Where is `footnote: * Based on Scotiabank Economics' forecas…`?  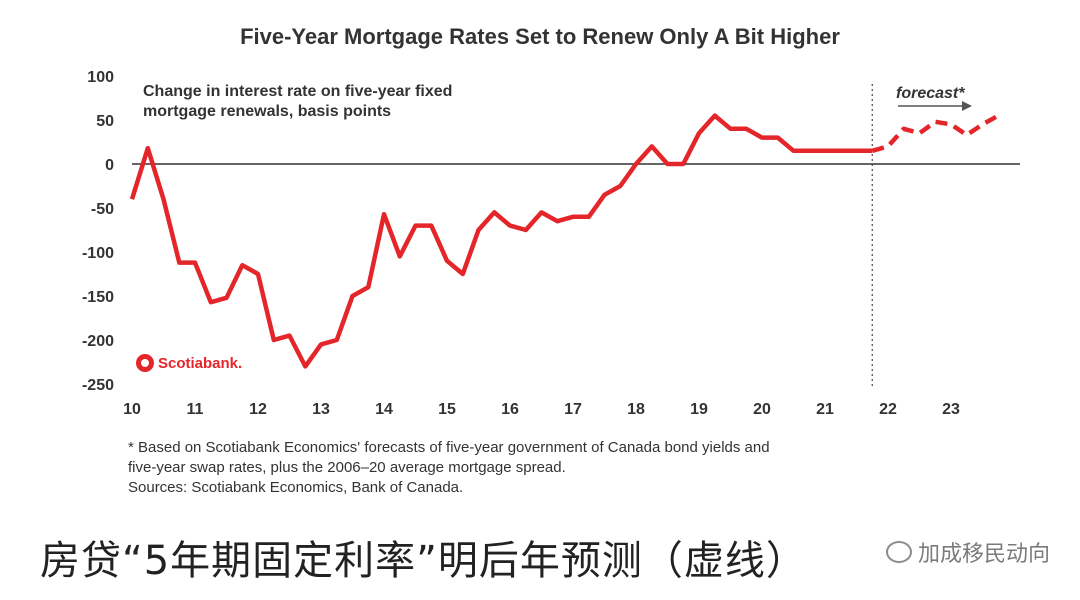
footnote: * Based on Scotiabank Economics' forecas… is located at coordinates (578, 468).